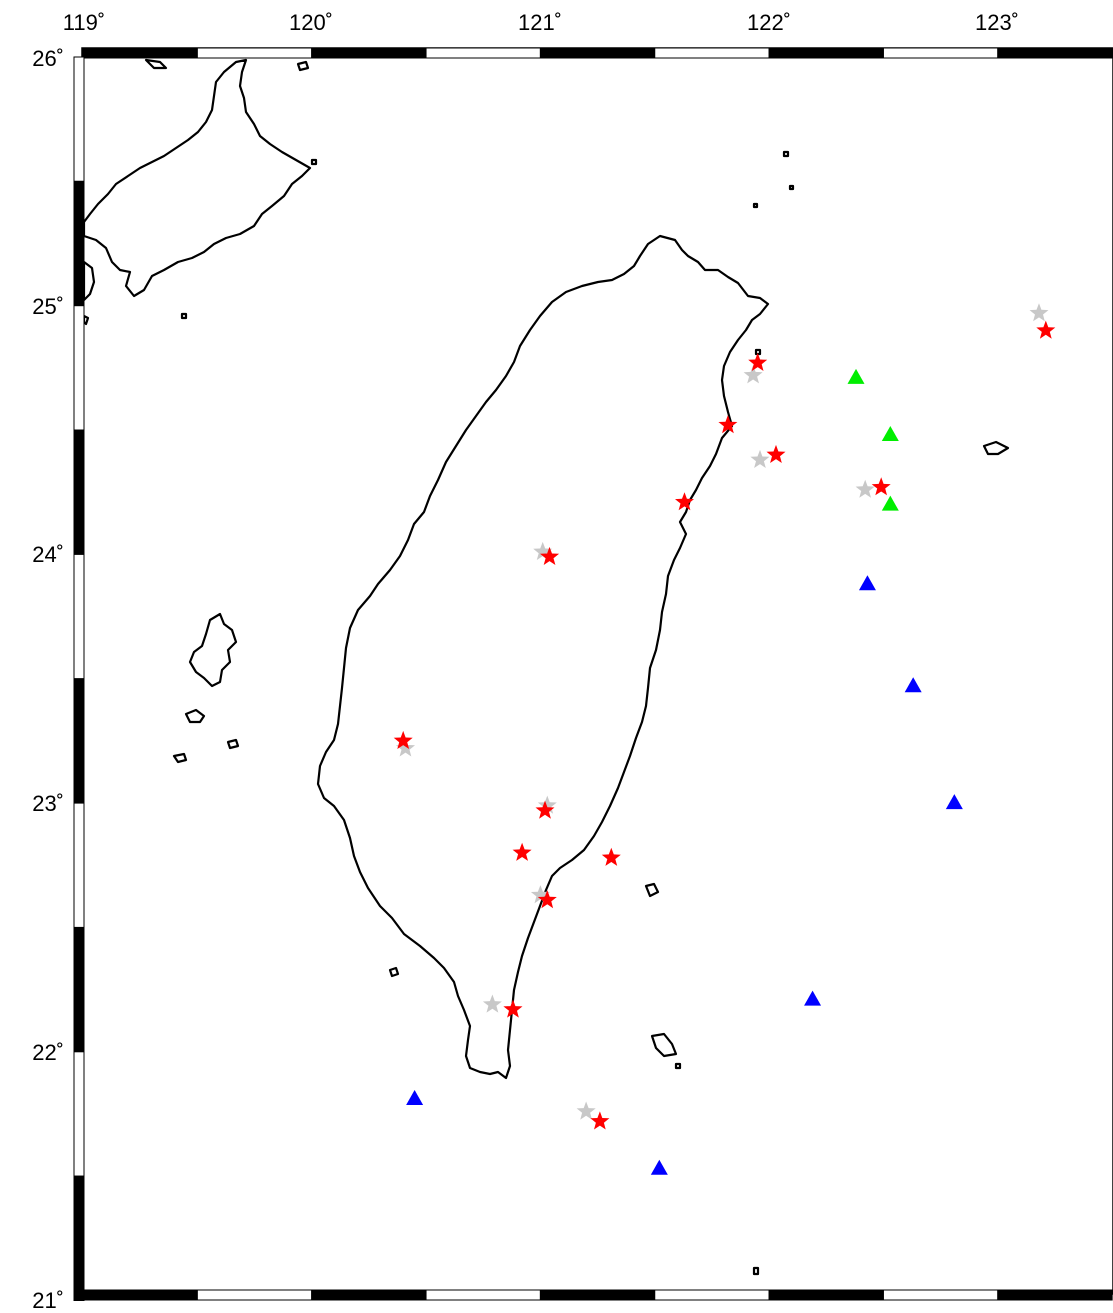  I want to click on eastern-small-islet, so click(678, 1066).